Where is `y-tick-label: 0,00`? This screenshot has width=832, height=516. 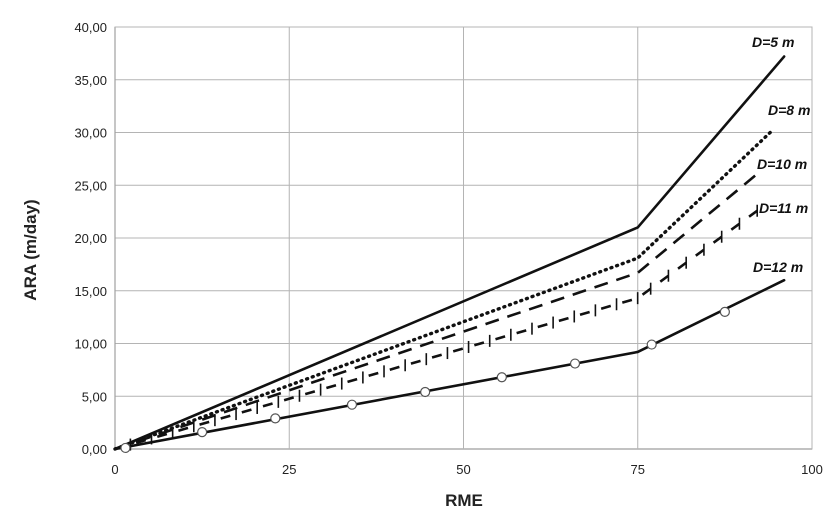
y-tick-label: 0,00 is located at coordinates (94, 449).